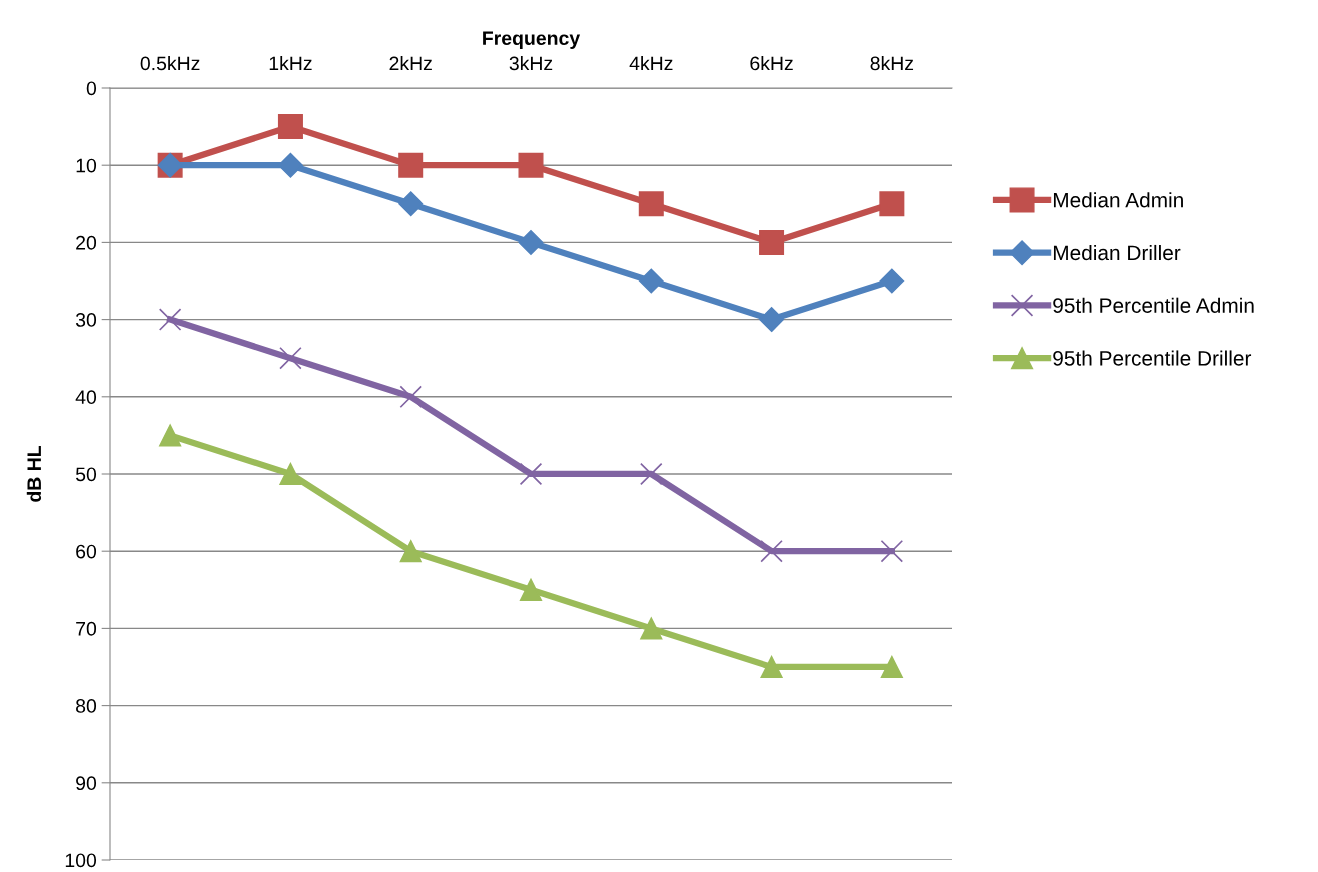  What do you see at coordinates (170, 63) in the screenshot?
I see `x-tick-label: 0.5kHz` at bounding box center [170, 63].